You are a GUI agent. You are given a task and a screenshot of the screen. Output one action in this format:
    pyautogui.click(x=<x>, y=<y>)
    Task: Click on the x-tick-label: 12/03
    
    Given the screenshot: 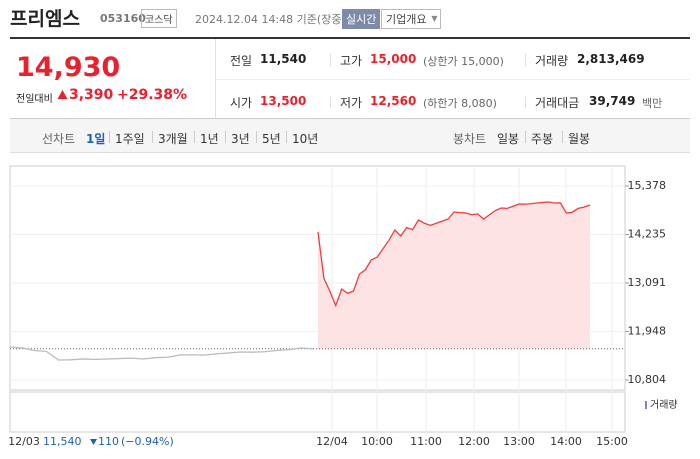 What is the action you would take?
    pyautogui.click(x=24, y=441)
    